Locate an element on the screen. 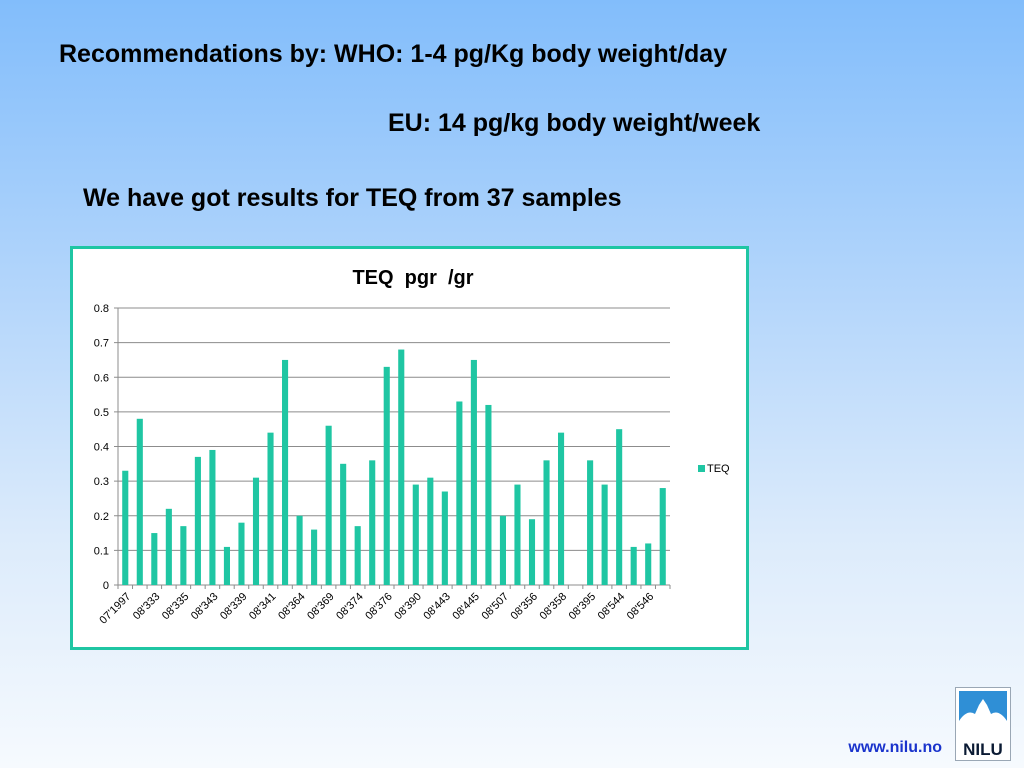  nilu-logo: NILU is located at coordinates (983, 724).